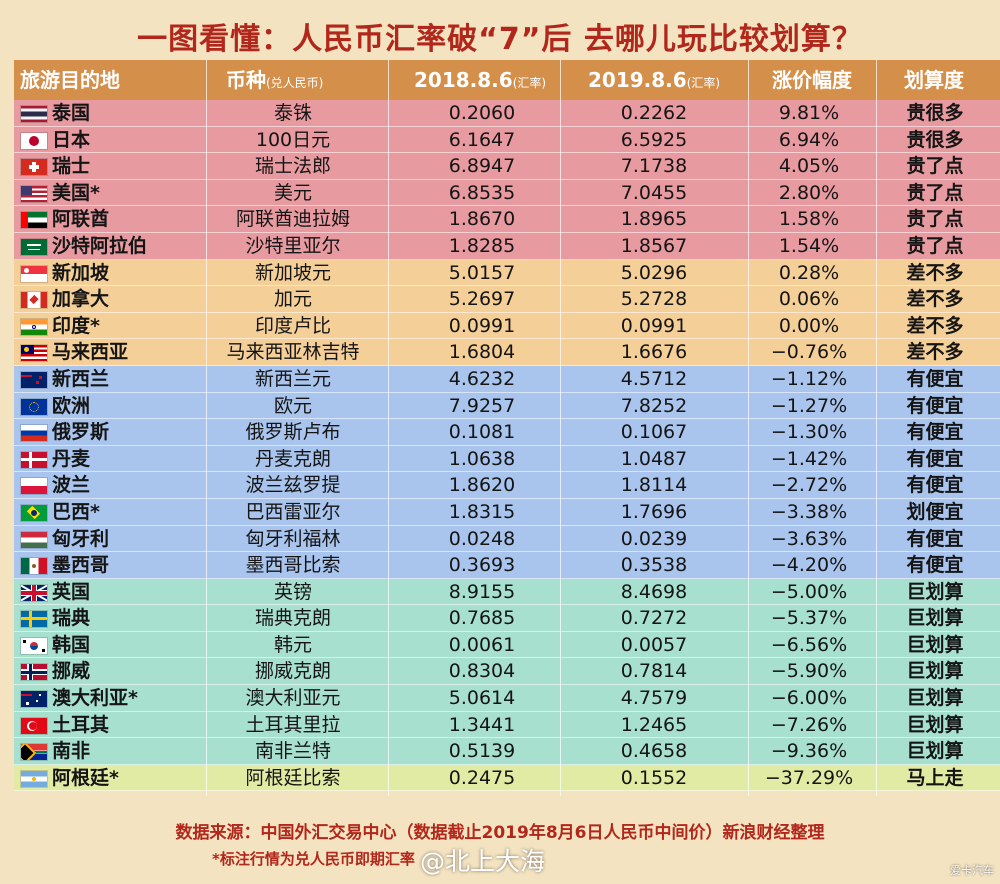 The width and height of the screenshot is (1000, 884). What do you see at coordinates (809, 511) in the screenshot?
I see `change-cell: −3.38%` at bounding box center [809, 511].